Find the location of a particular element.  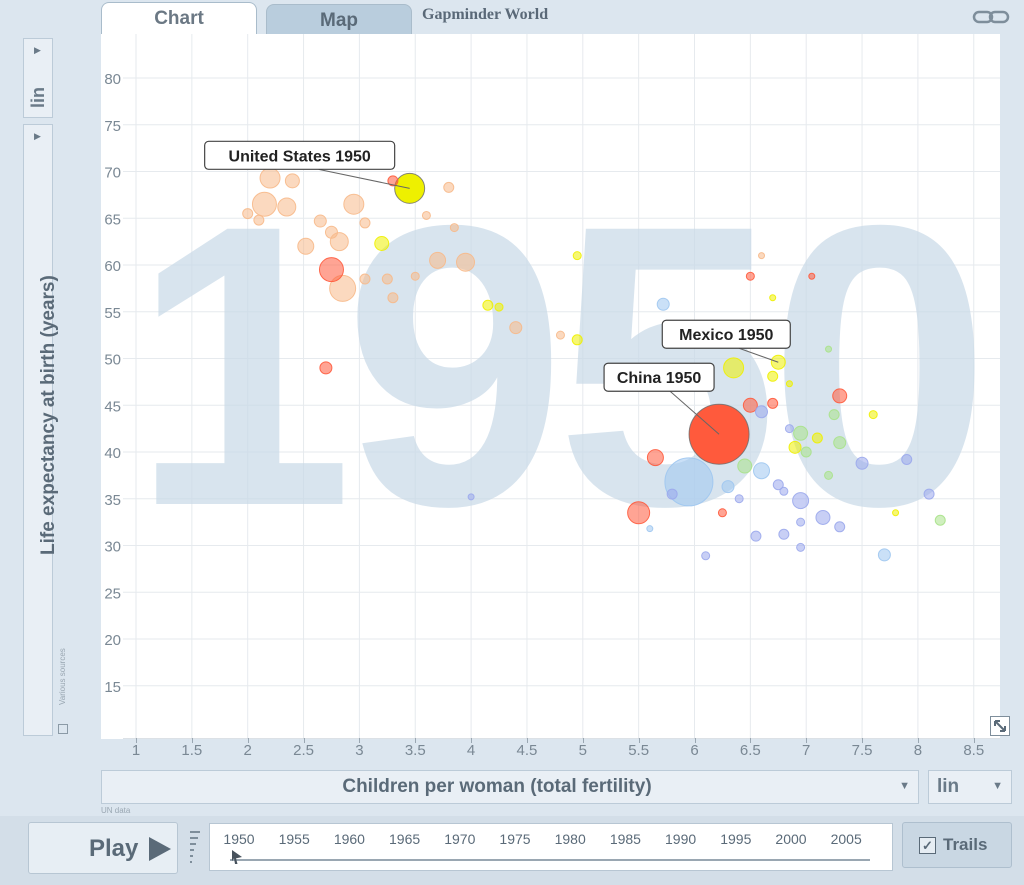

y-scale-selector: ▶ lin is located at coordinates (38, 78).